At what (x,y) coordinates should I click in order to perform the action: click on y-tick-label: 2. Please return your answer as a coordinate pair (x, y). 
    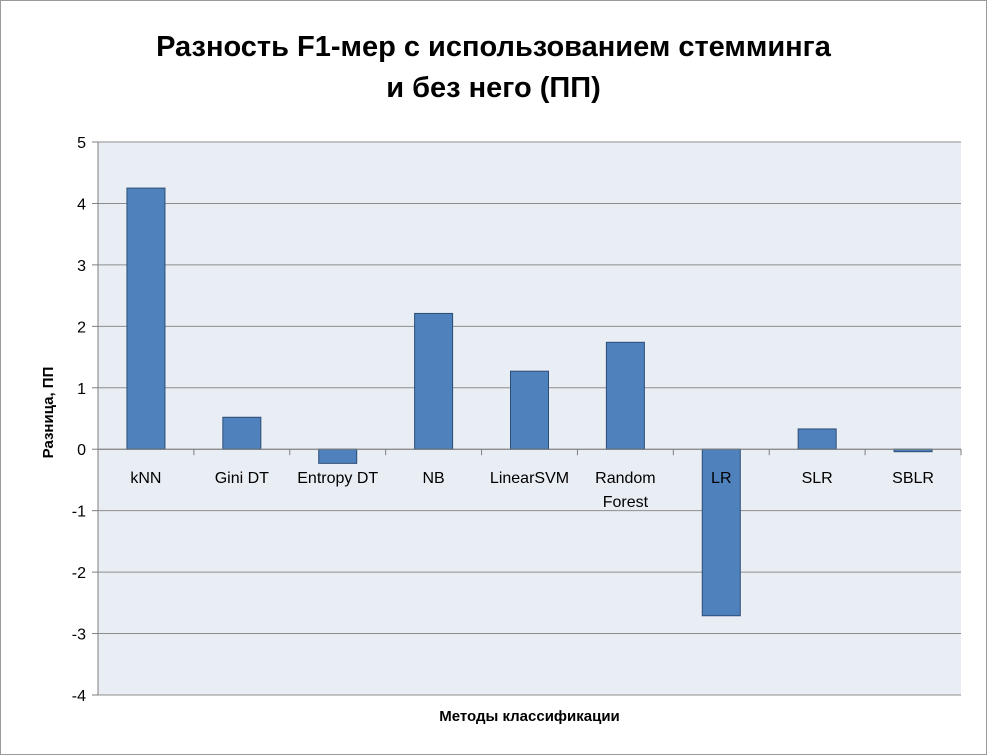
    Looking at the image, I should click on (81, 327).